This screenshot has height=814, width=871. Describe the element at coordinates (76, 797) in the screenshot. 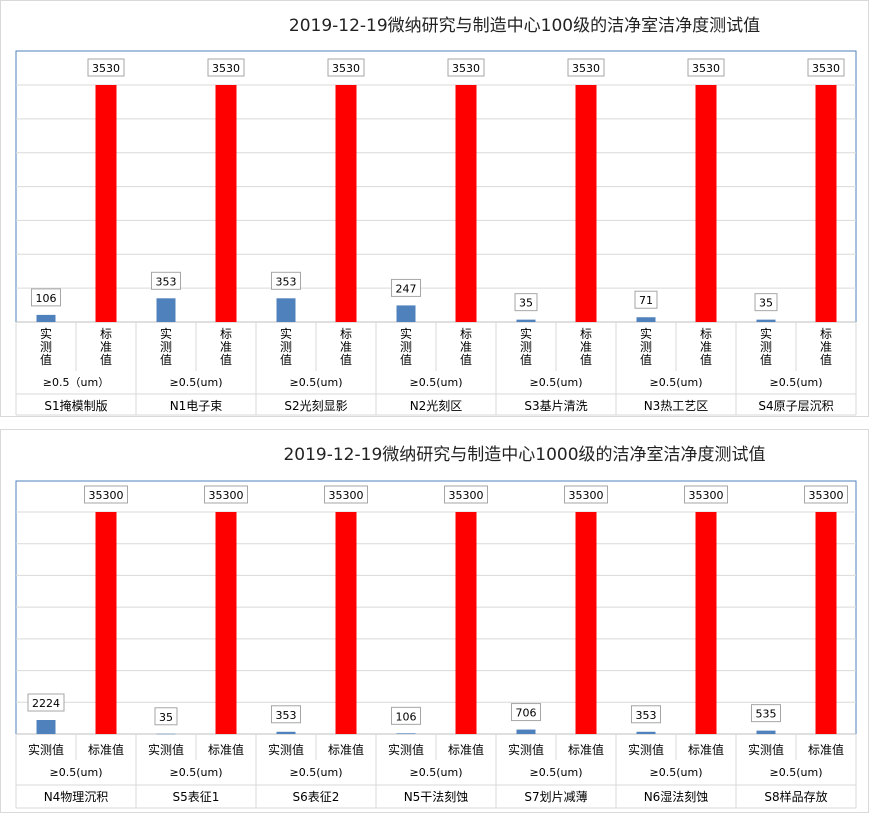

I see `category-label: N4物理沉积` at that location.